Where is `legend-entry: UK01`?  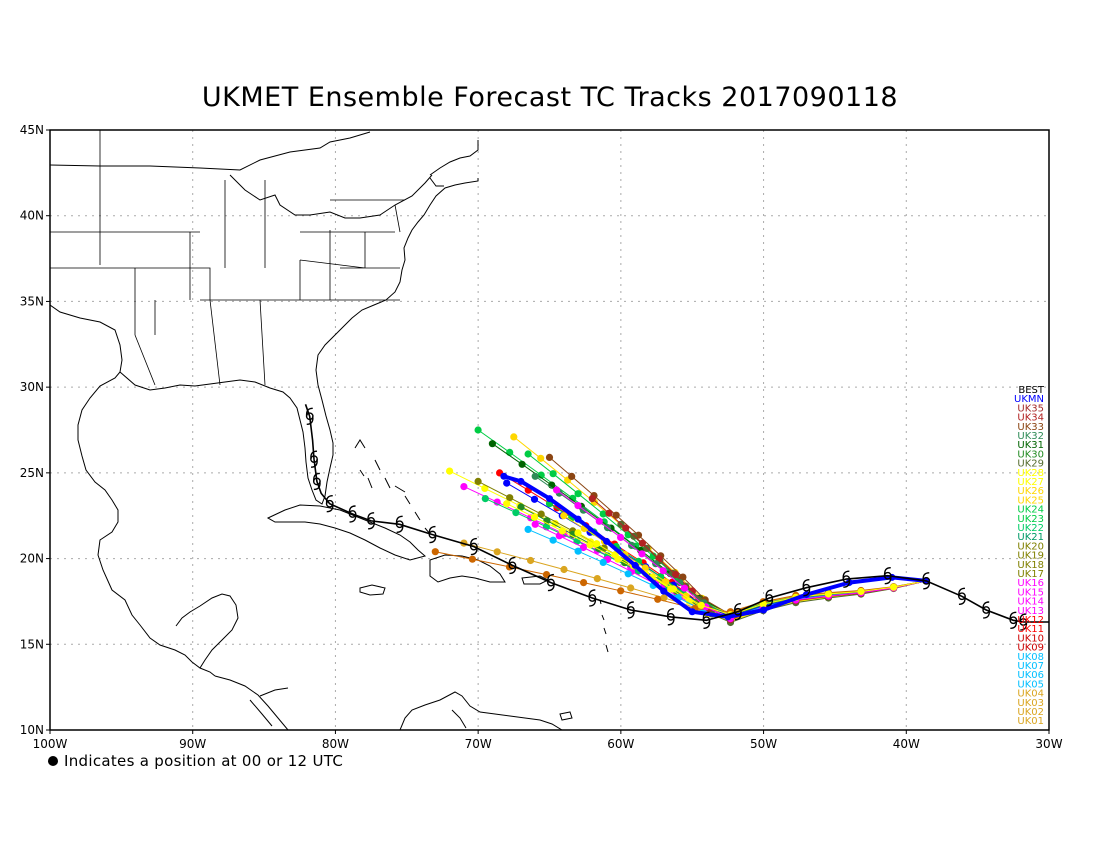
legend-entry: UK01 is located at coordinates (1030, 721).